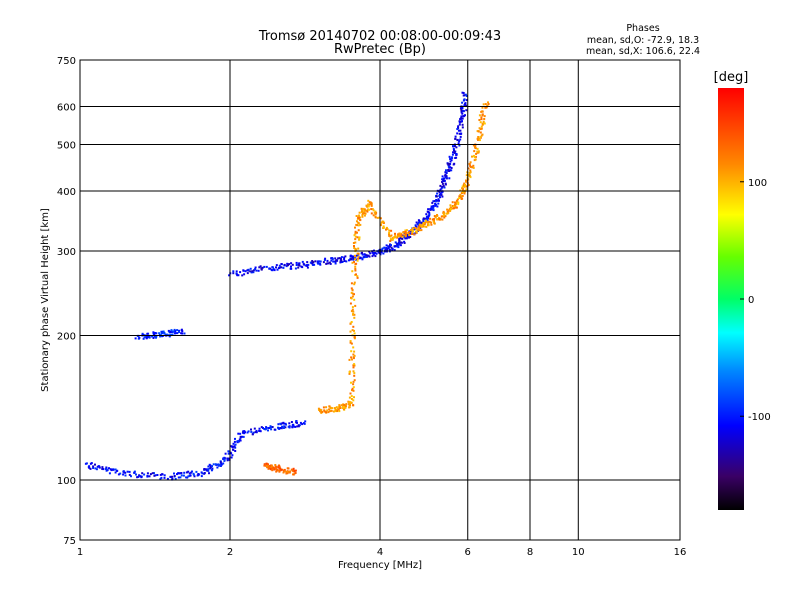 The height and width of the screenshot is (600, 800). Describe the element at coordinates (66, 481) in the screenshot. I see `y-tick-label: 100` at that location.